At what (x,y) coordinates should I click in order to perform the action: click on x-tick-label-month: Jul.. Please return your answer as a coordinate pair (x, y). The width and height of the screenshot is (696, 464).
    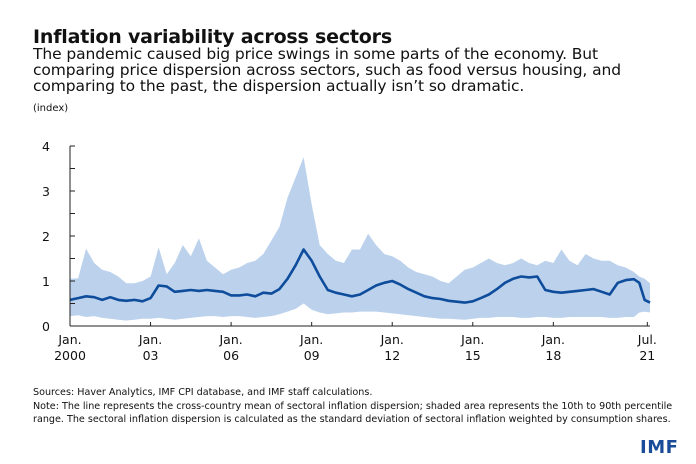
    Looking at the image, I should click on (647, 339).